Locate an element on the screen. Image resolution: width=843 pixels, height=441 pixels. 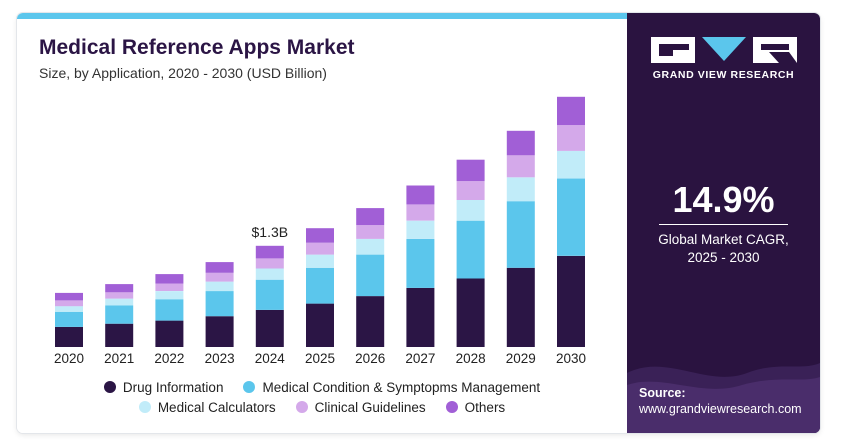
legend-item-medical-calculators: Medical Calculators is located at coordinates (207, 407).